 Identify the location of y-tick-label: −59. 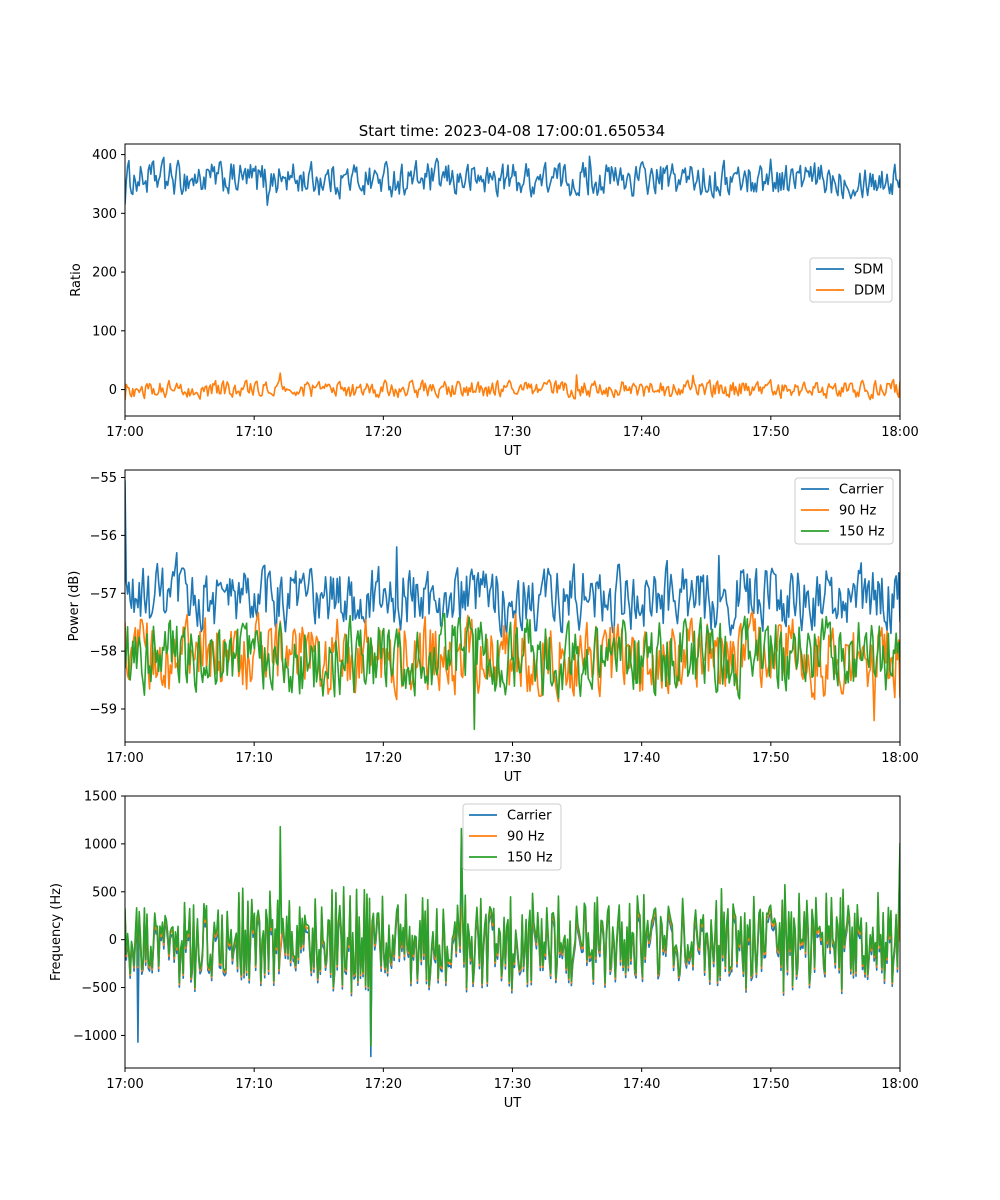
(103, 710).